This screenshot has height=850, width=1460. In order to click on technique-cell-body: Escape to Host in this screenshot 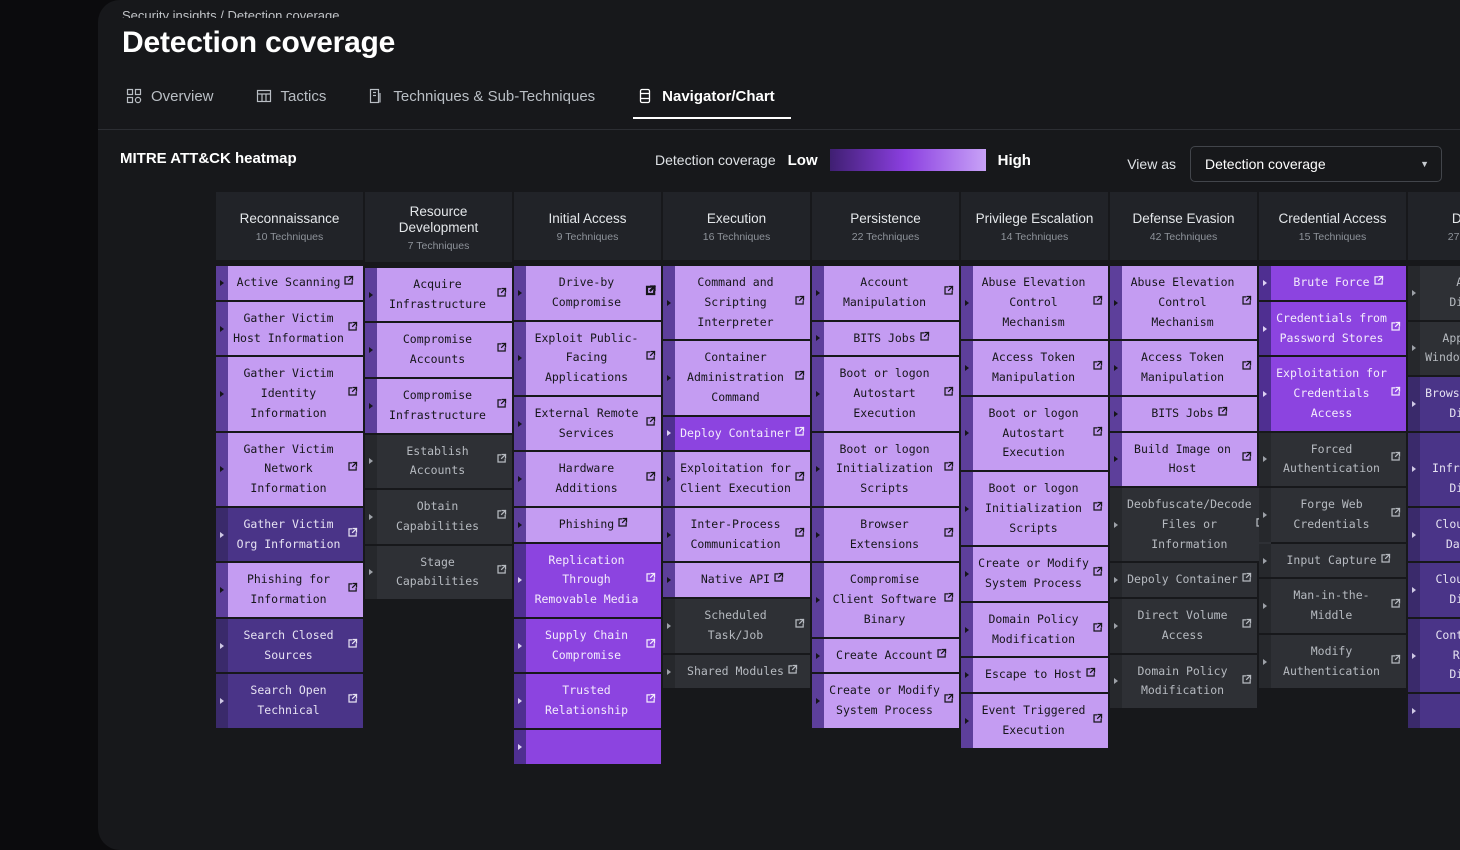, I will do `click(1040, 675)`.